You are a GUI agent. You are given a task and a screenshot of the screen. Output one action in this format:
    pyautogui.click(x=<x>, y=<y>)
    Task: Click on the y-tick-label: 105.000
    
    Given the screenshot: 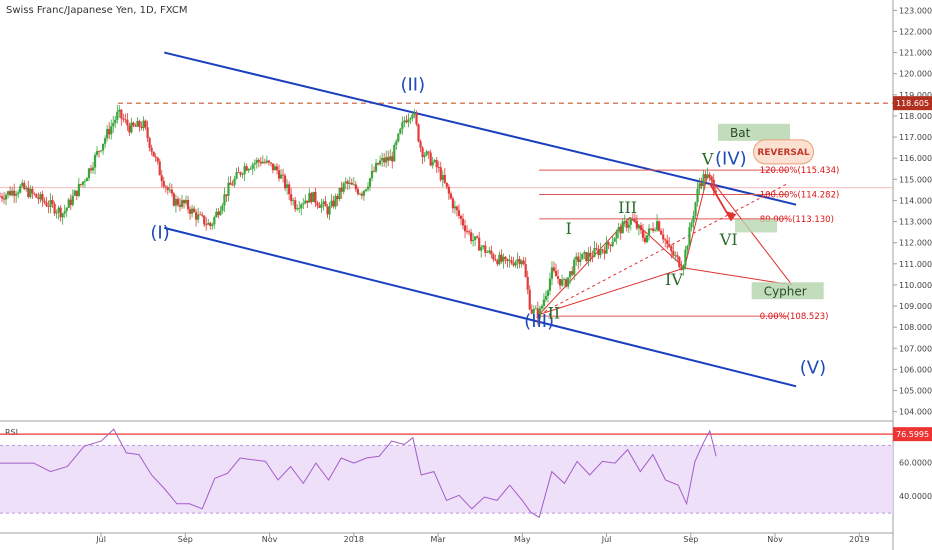 What is the action you would take?
    pyautogui.click(x=915, y=391)
    